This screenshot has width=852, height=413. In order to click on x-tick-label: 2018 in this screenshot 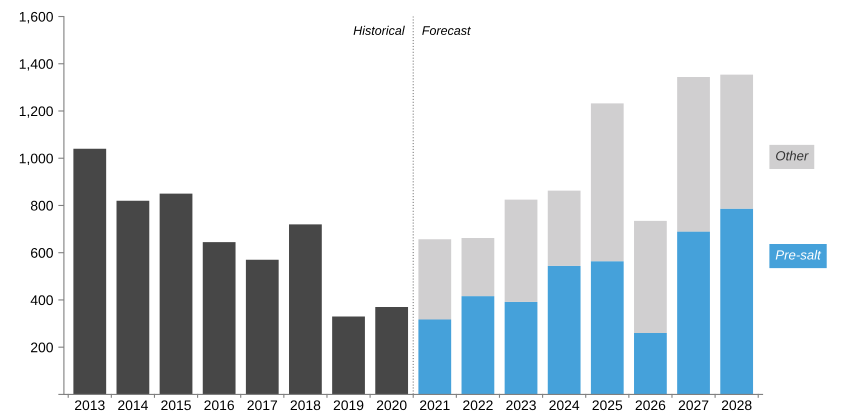, I will do `click(305, 405)`.